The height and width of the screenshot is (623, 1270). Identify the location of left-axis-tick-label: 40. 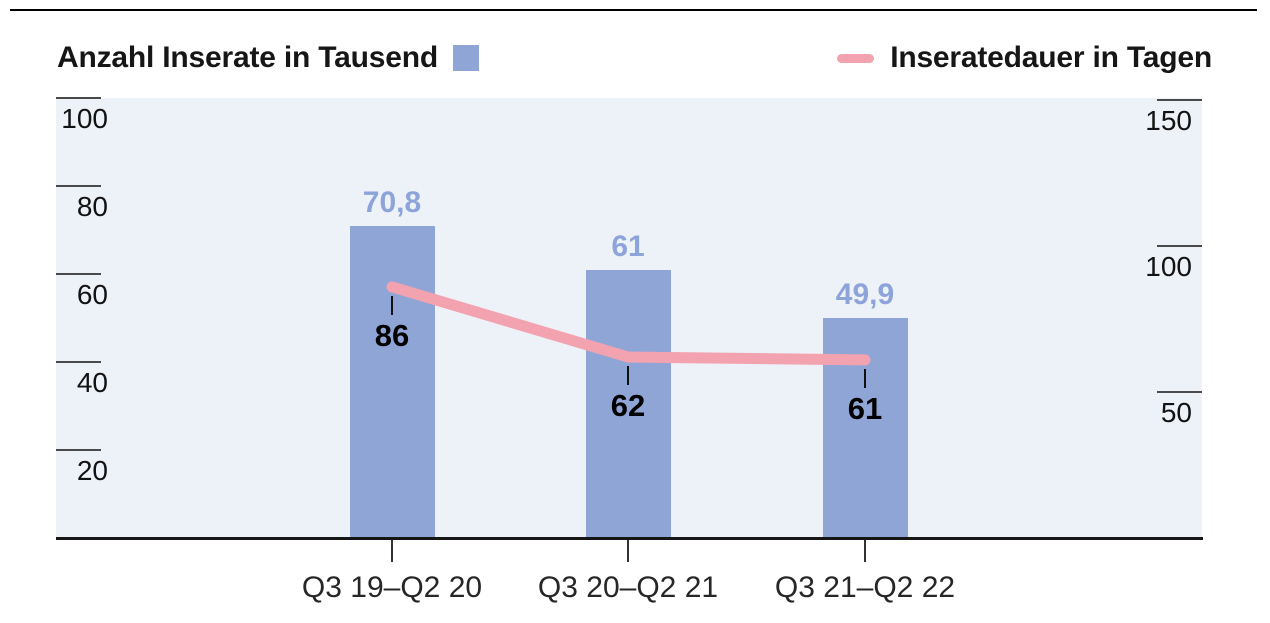
(92, 382).